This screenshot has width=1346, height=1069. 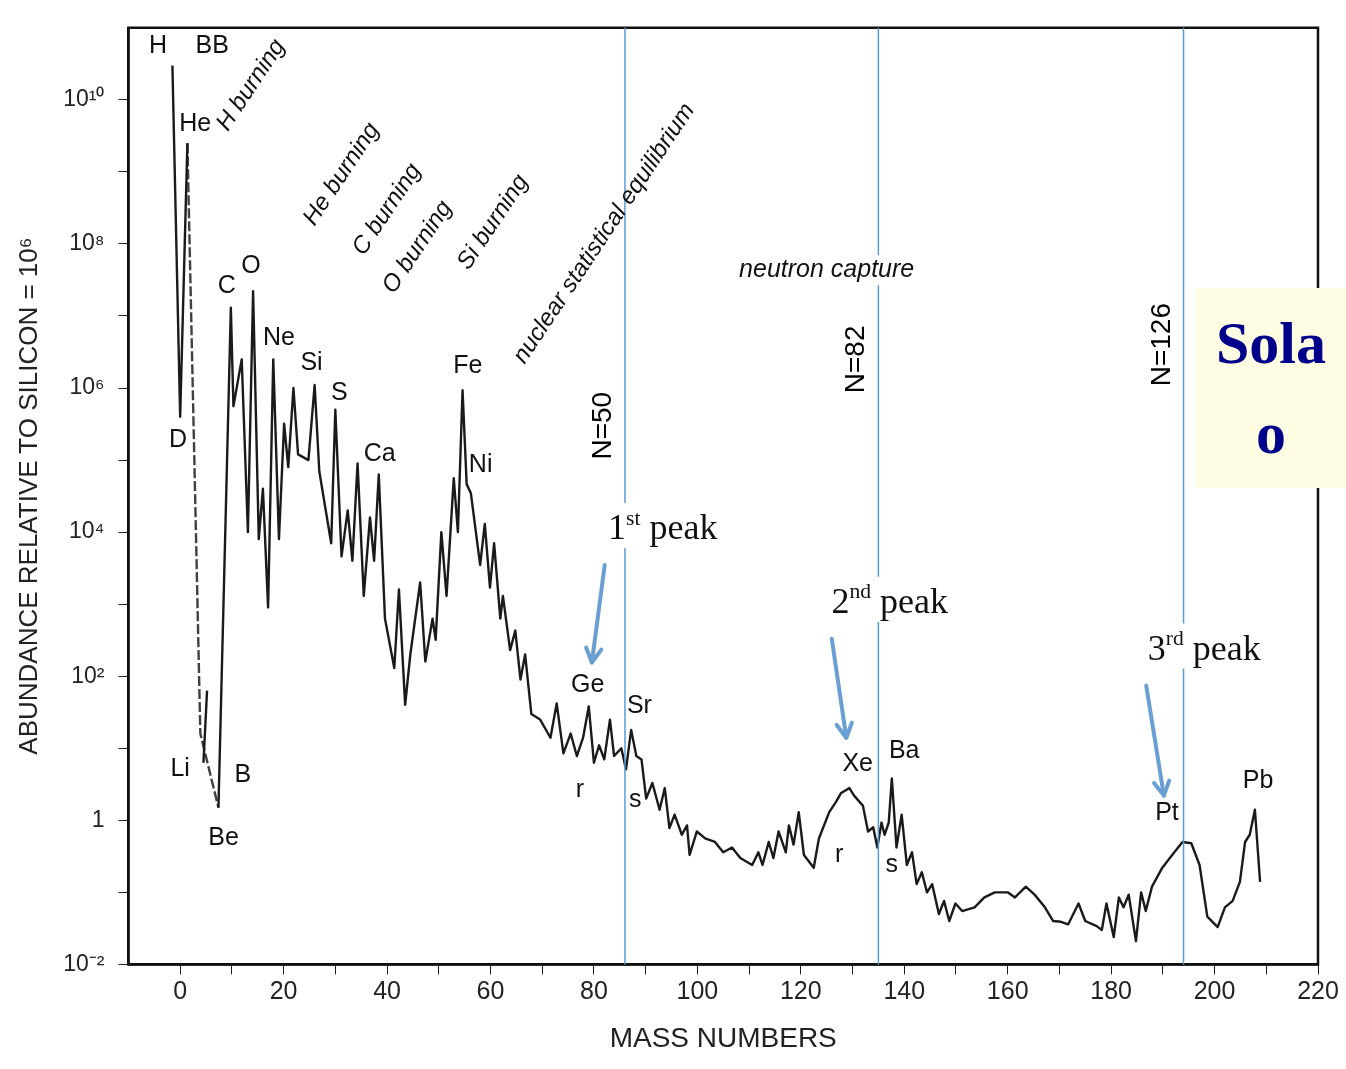 I want to click on annotation: Pt, so click(x=1167, y=810).